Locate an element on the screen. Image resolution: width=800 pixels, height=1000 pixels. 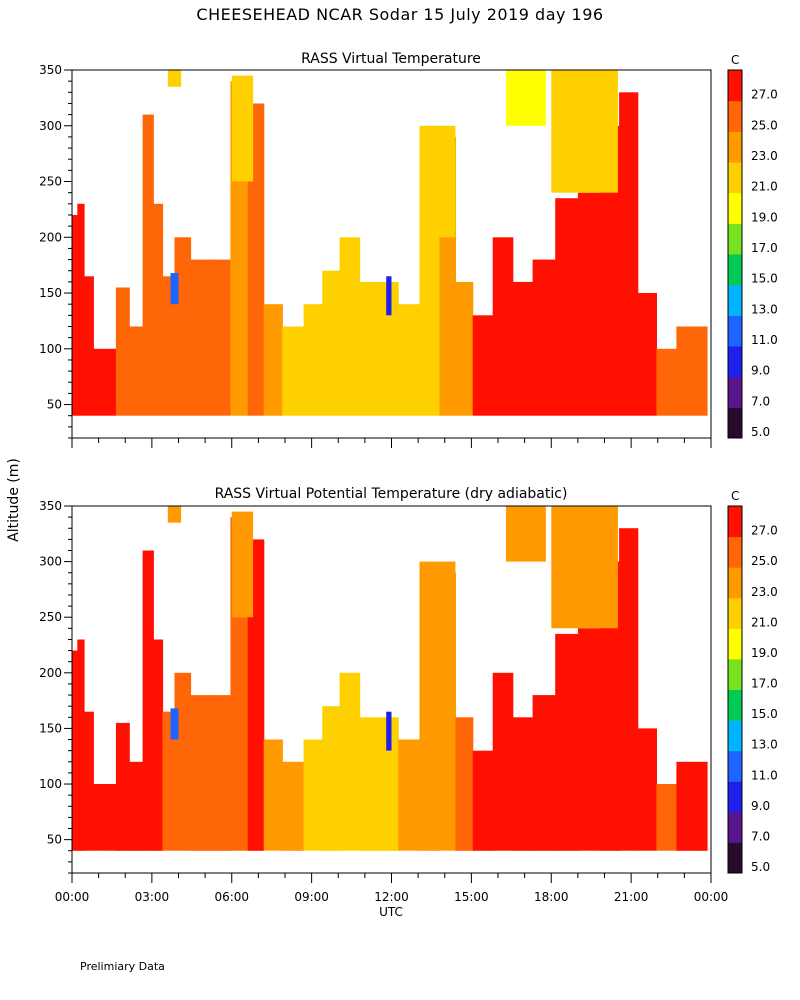
y-tick-label: 200 is located at coordinates (50, 237).